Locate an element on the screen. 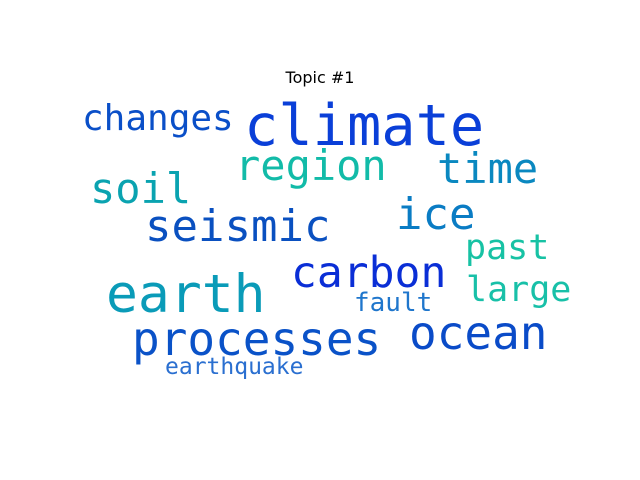 This screenshot has height=480, width=640. word-soil: soil is located at coordinates (141, 188).